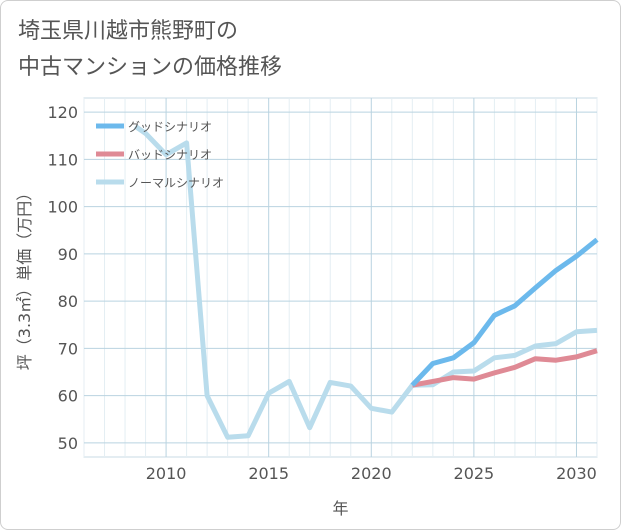  What do you see at coordinates (176, 183) in the screenshot?
I see `legend-label-2: ノーマルシナリオ` at bounding box center [176, 183].